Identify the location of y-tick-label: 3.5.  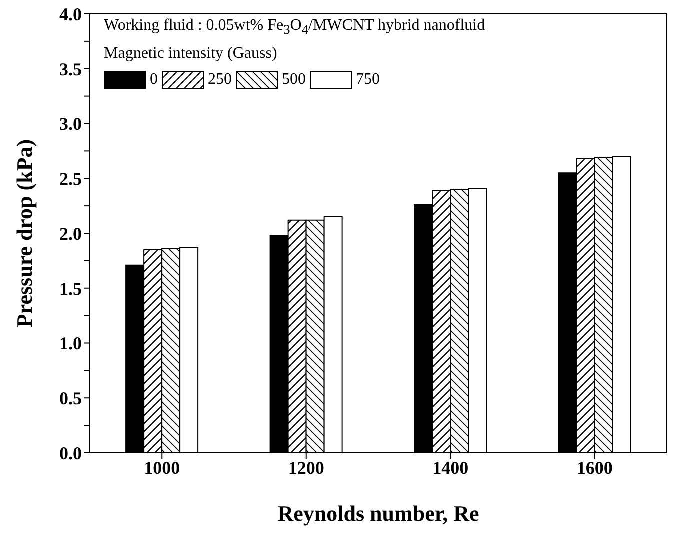
(71, 69).